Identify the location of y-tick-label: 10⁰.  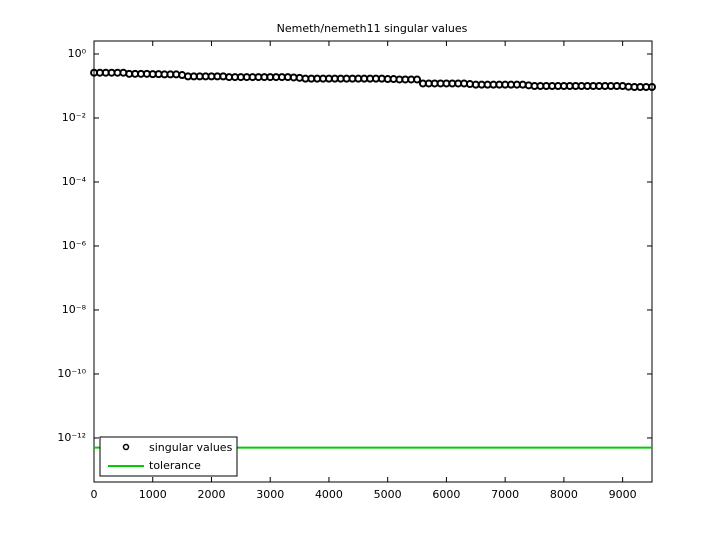
(77, 53).